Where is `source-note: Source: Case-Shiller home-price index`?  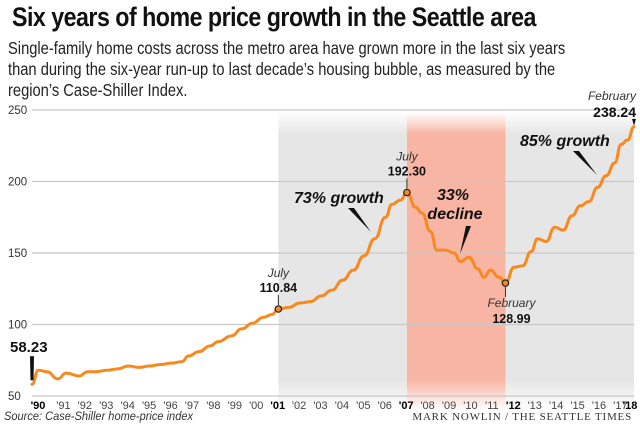 source-note: Source: Case-Shiller home-price index is located at coordinates (99, 416).